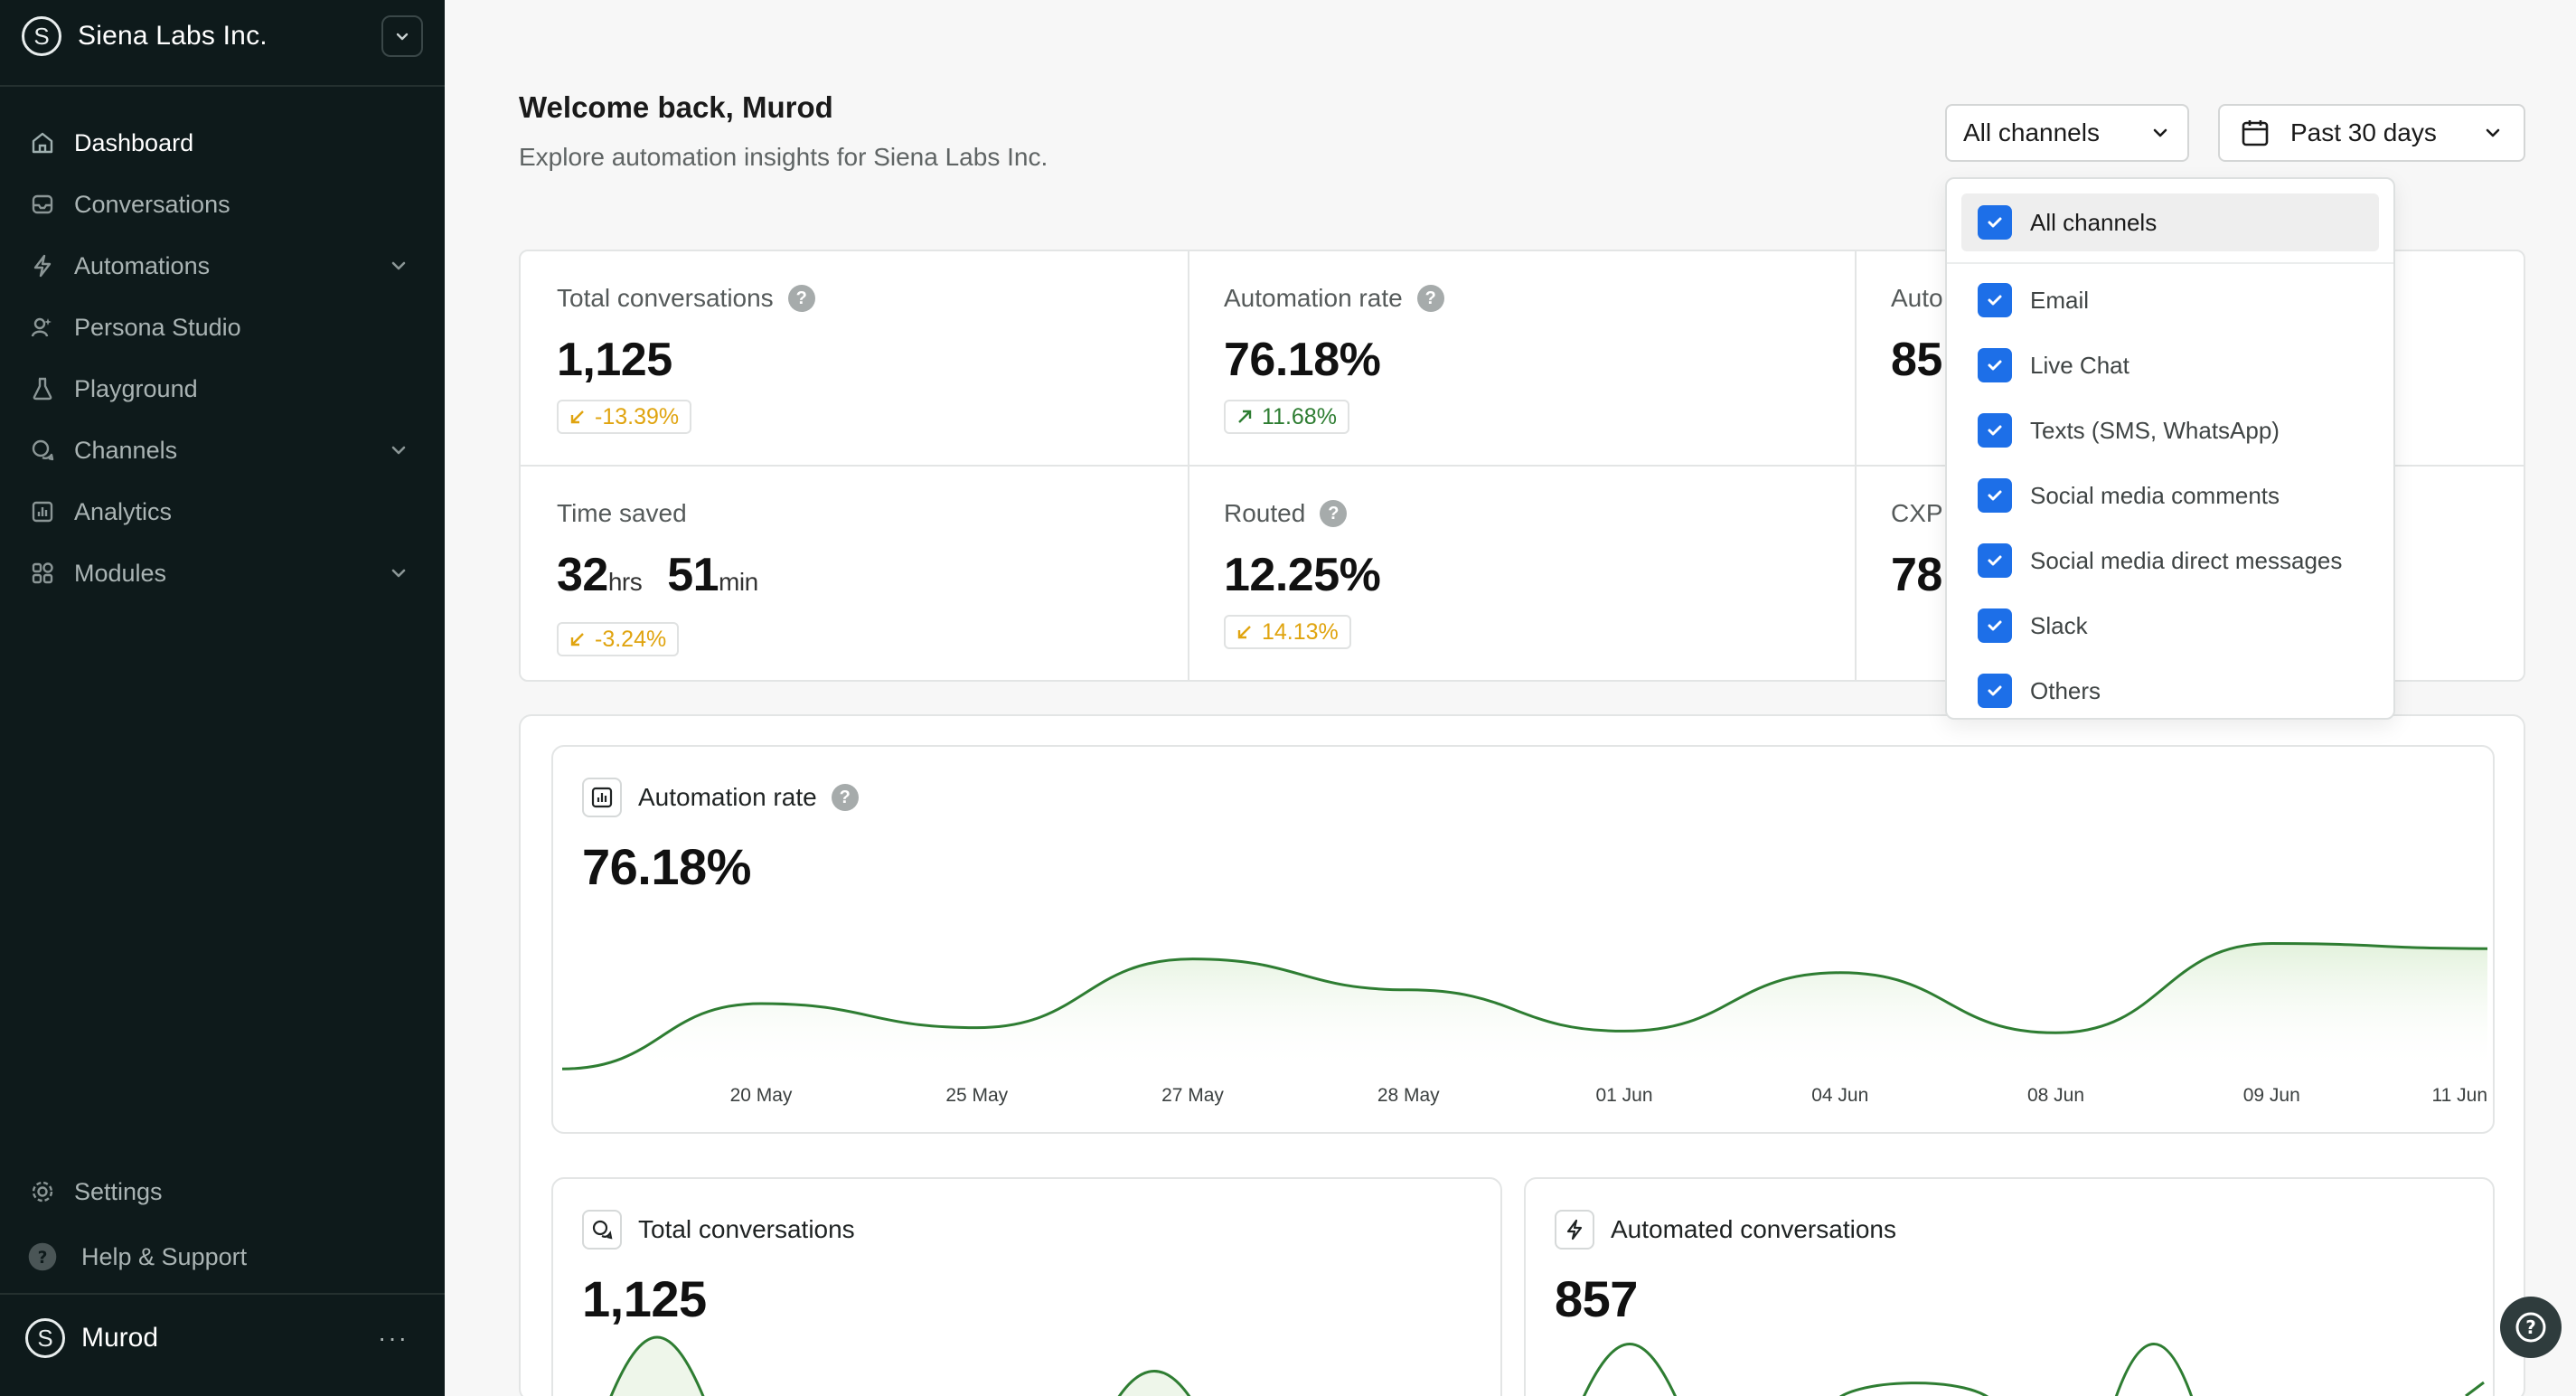 The height and width of the screenshot is (1396, 2576). What do you see at coordinates (665, 298) in the screenshot?
I see `stat-label: Total conversations` at bounding box center [665, 298].